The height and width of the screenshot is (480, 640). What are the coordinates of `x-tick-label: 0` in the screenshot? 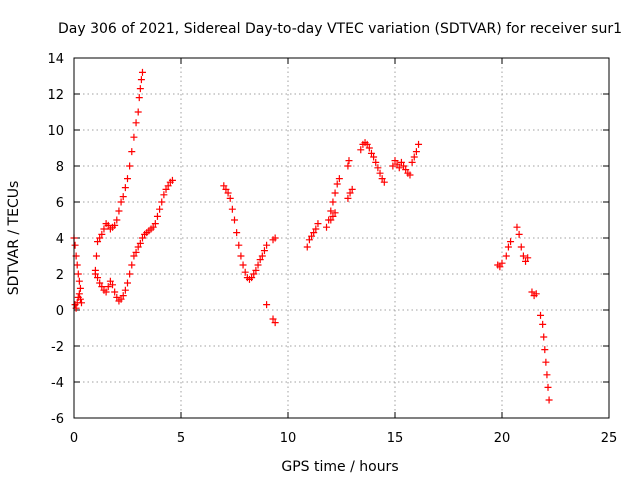 It's located at (74, 438).